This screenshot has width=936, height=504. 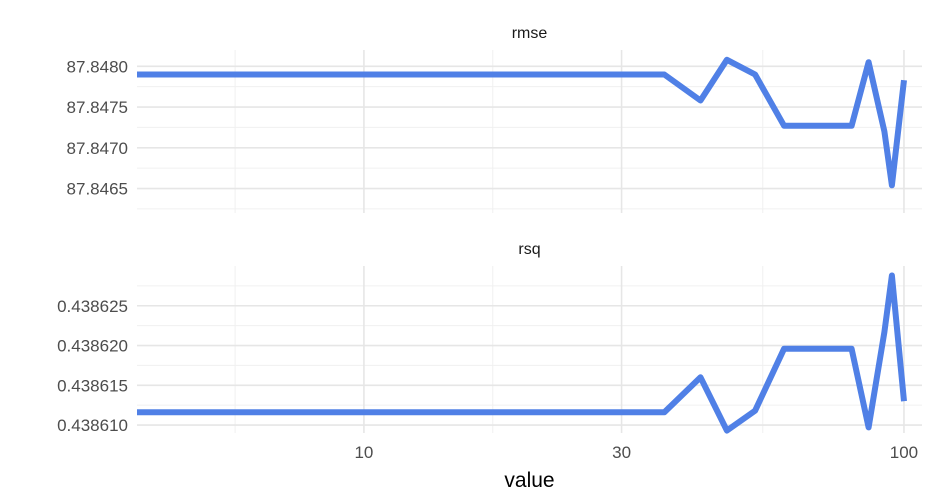 What do you see at coordinates (363, 452) in the screenshot?
I see `x-tick-label: 10` at bounding box center [363, 452].